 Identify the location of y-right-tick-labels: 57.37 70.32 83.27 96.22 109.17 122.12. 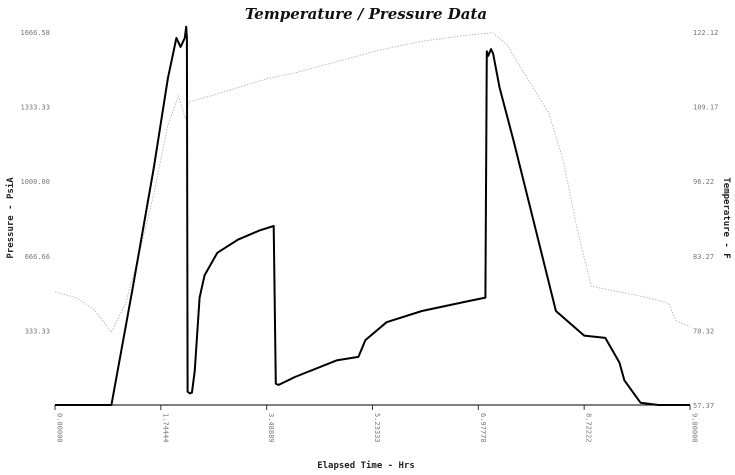
(705, 219).